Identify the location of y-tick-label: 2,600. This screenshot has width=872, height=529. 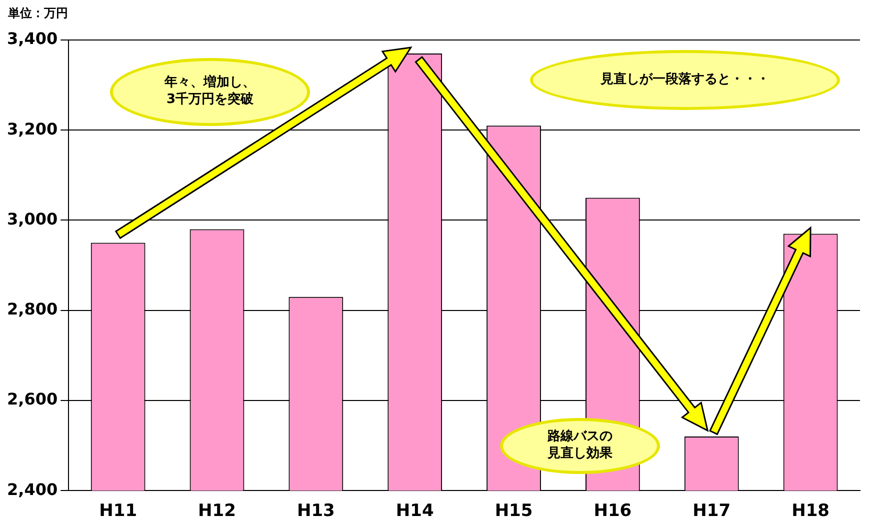
(32, 399).